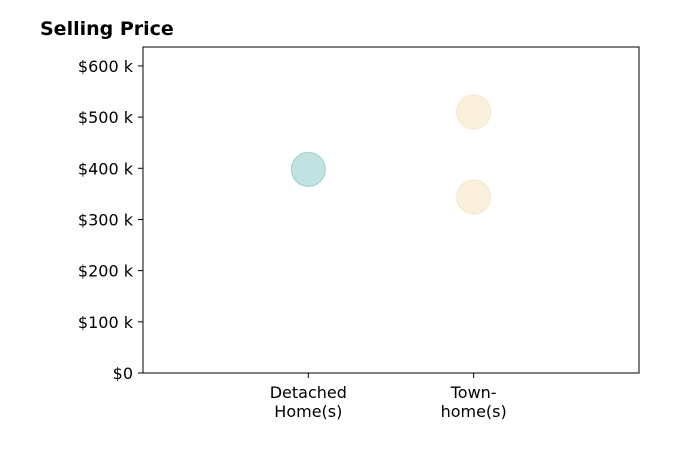  I want to click on x-tick-label: home(s), so click(474, 411).